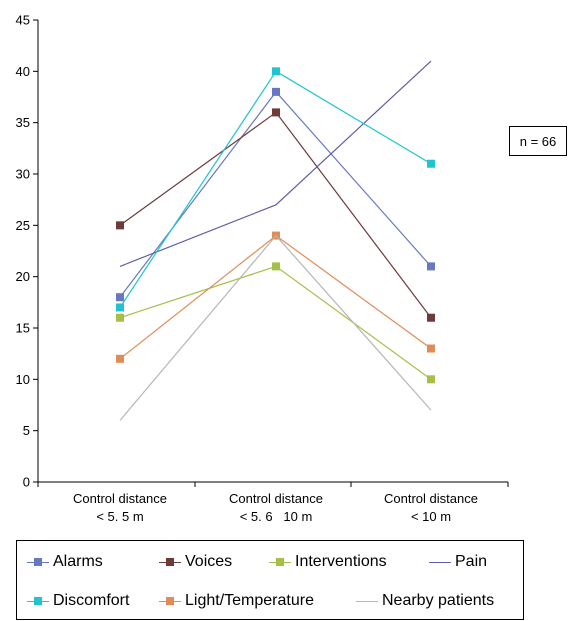 This screenshot has height=621, width=569. What do you see at coordinates (23, 276) in the screenshot?
I see `y-tick-label: 20` at bounding box center [23, 276].